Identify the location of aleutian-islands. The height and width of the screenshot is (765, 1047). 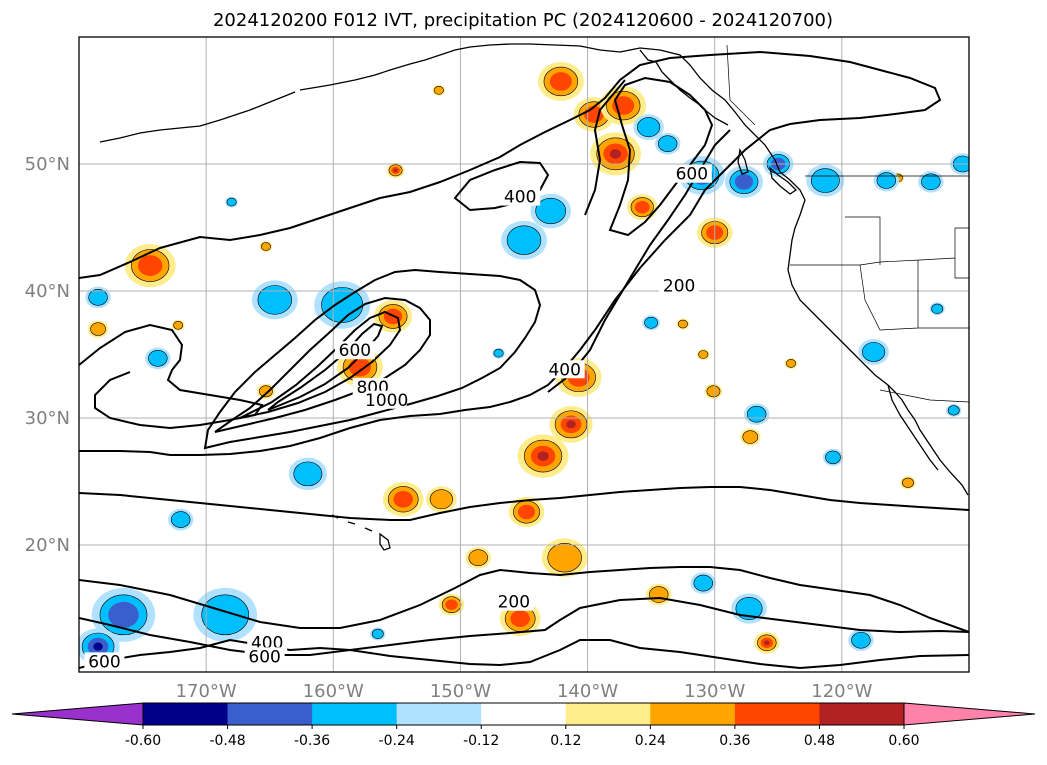
(197, 117).